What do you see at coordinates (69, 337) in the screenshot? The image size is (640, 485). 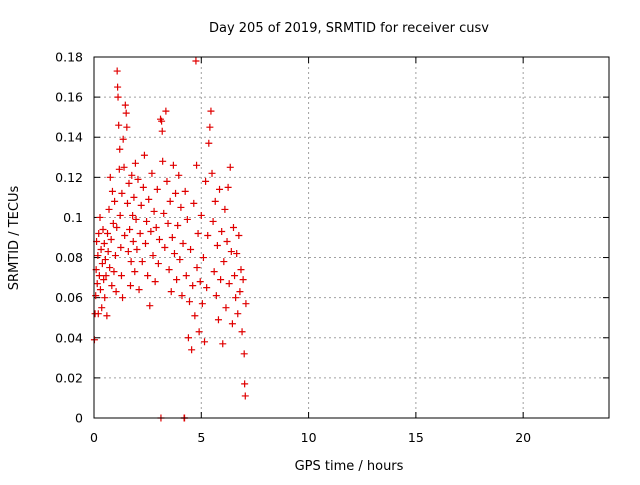 I see `y-tick-label: 0.04` at bounding box center [69, 337].